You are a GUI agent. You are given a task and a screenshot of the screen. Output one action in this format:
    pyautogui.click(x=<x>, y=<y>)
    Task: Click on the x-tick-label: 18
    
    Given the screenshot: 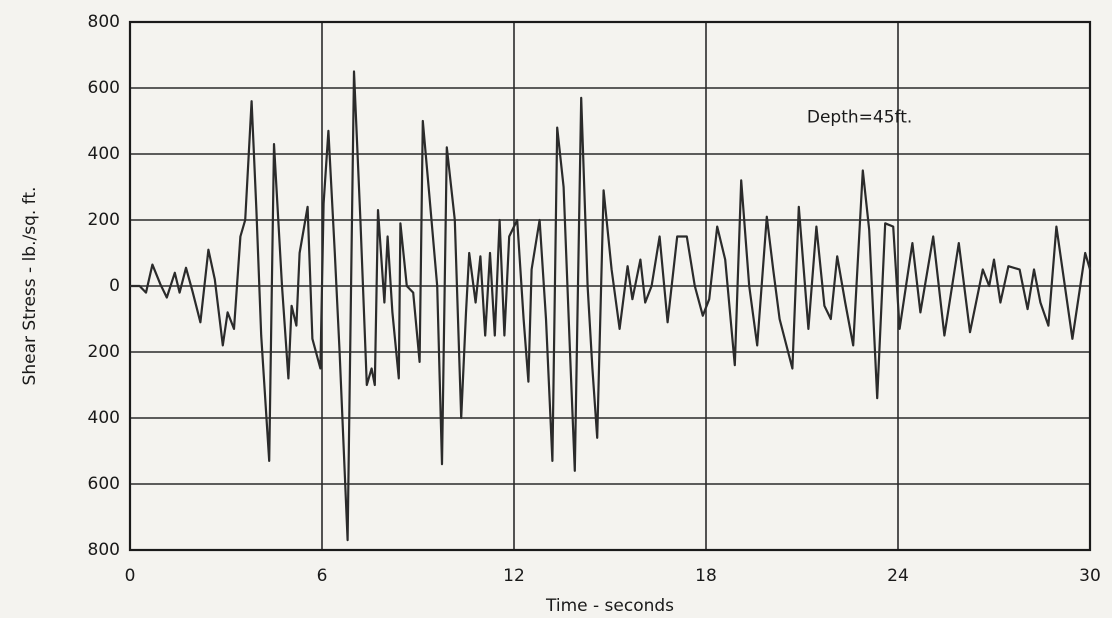 What is the action you would take?
    pyautogui.click(x=706, y=576)
    